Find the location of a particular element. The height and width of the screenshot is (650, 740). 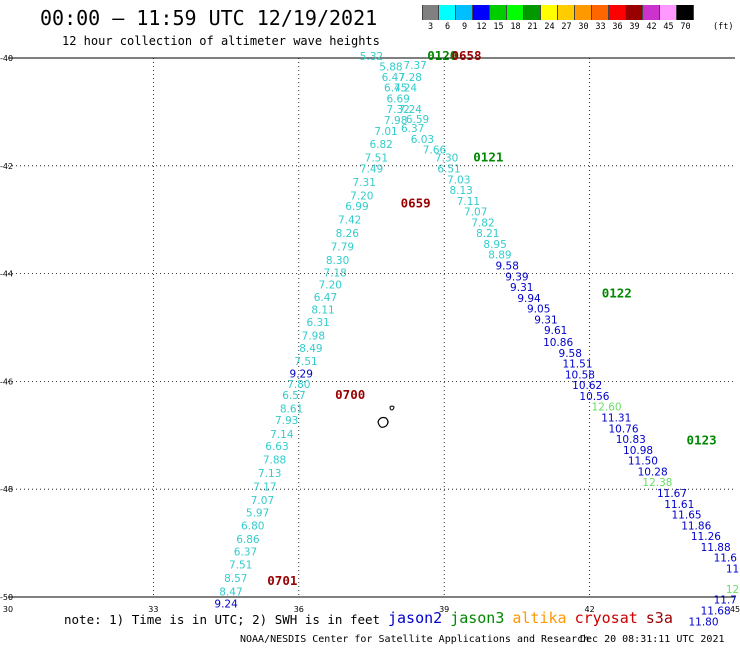

map-title: 00:00 – 11:59 UTC 12/19/2021 is located at coordinates (209, 18).